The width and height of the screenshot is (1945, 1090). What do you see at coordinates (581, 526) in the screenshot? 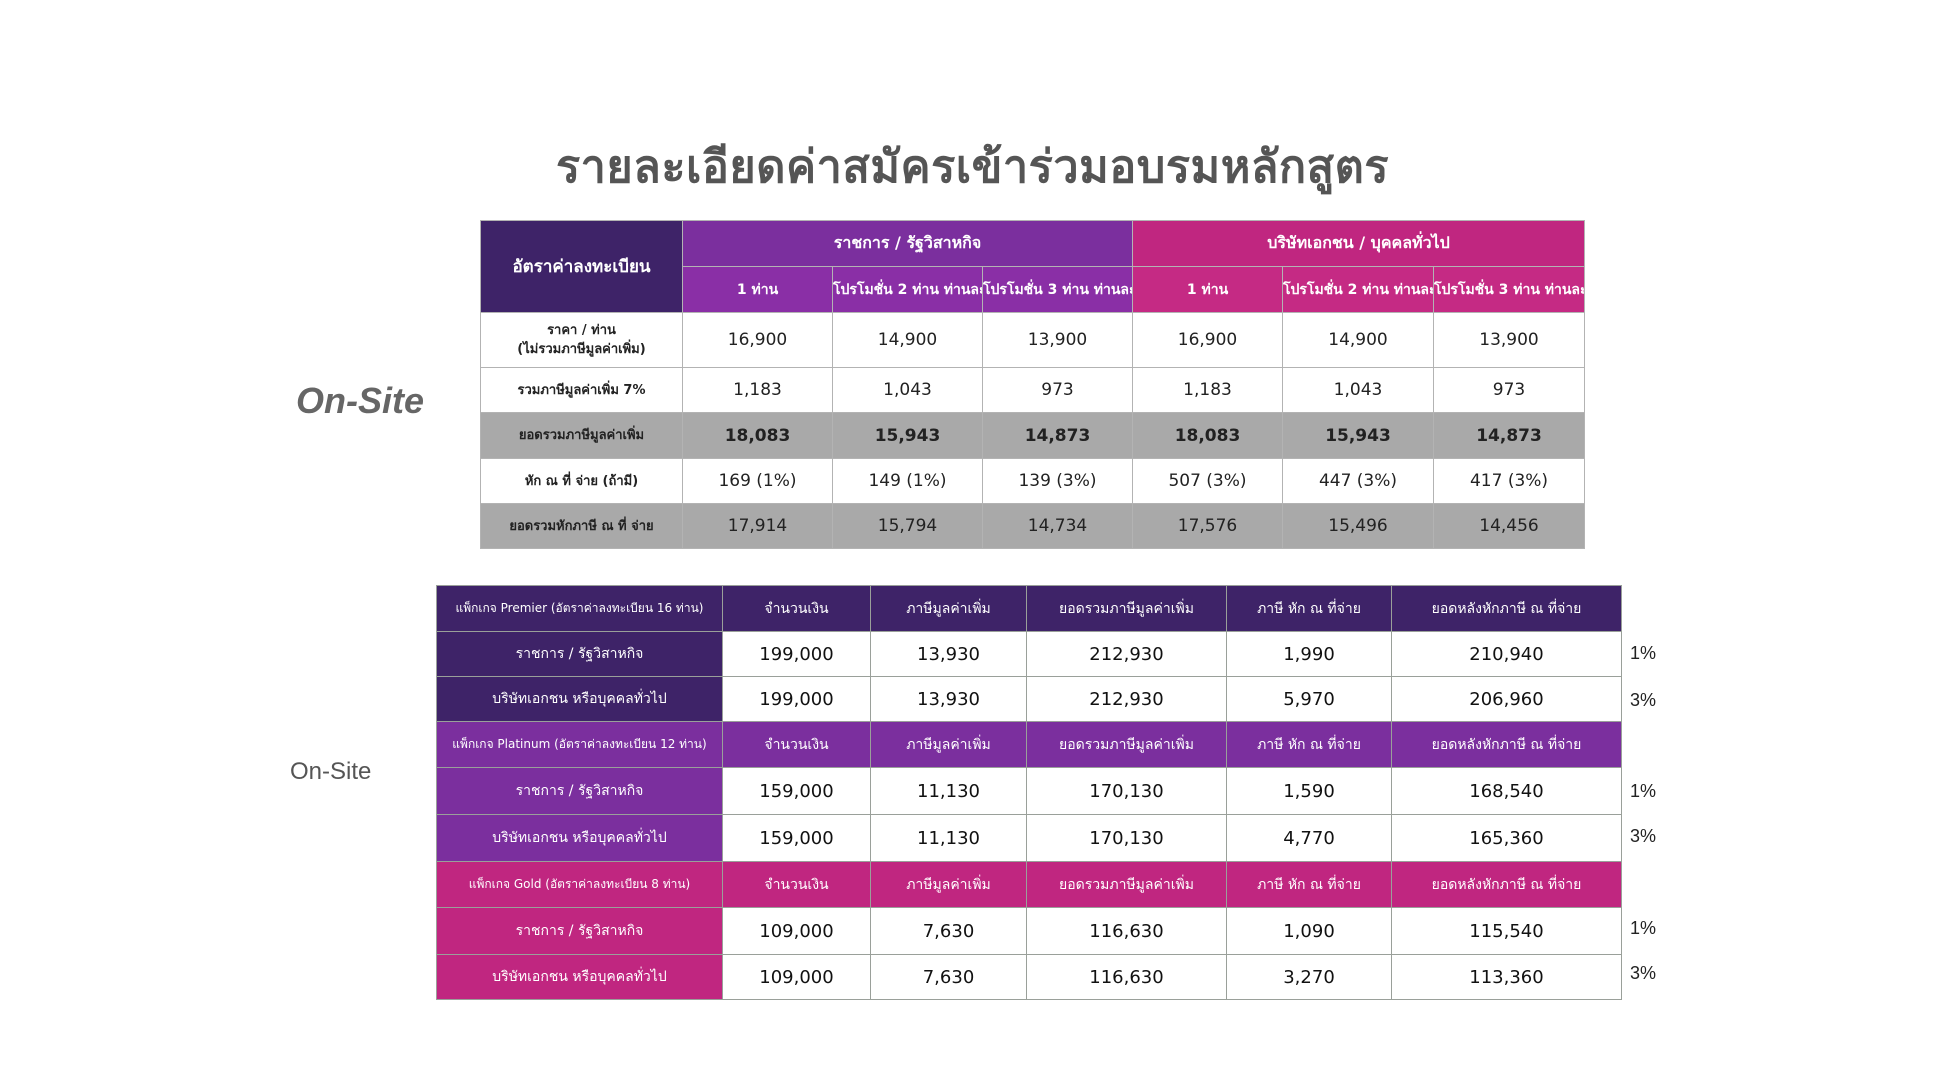
I see `row-label: ยอดรวมหักภาษี ณ ที่ จ่าย` at bounding box center [581, 526].